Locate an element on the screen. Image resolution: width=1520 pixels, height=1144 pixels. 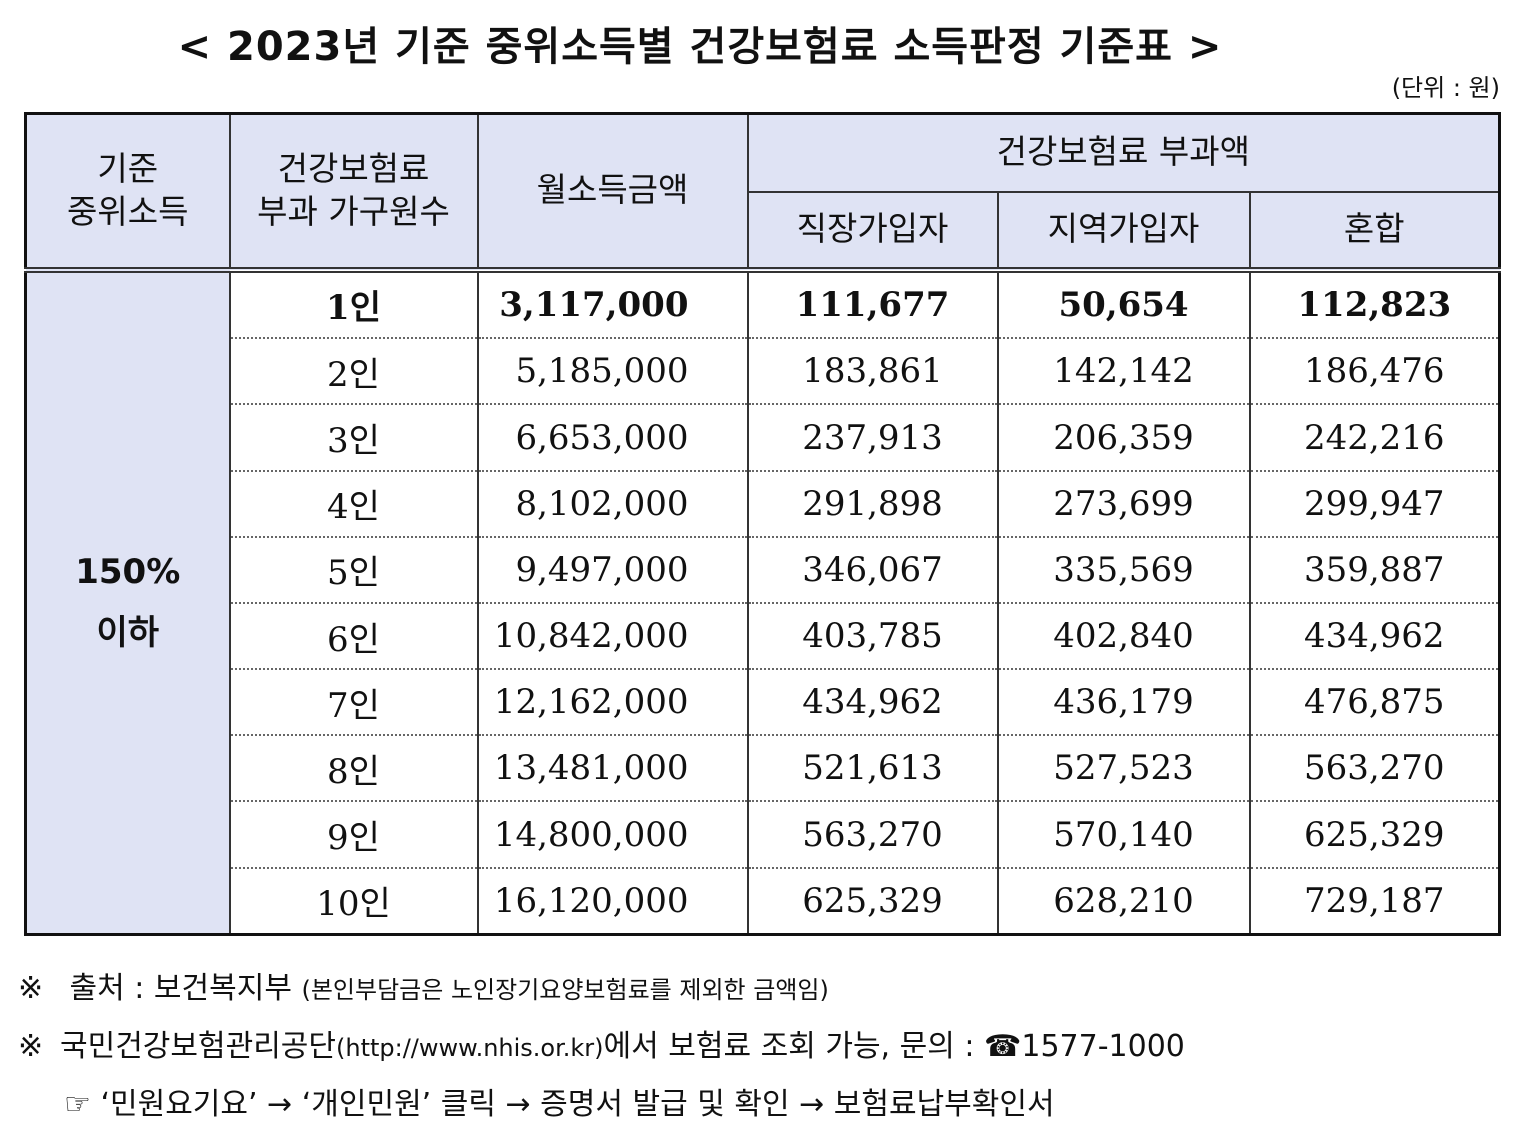
income-cell: 6,653,000 is located at coordinates (612, 438).